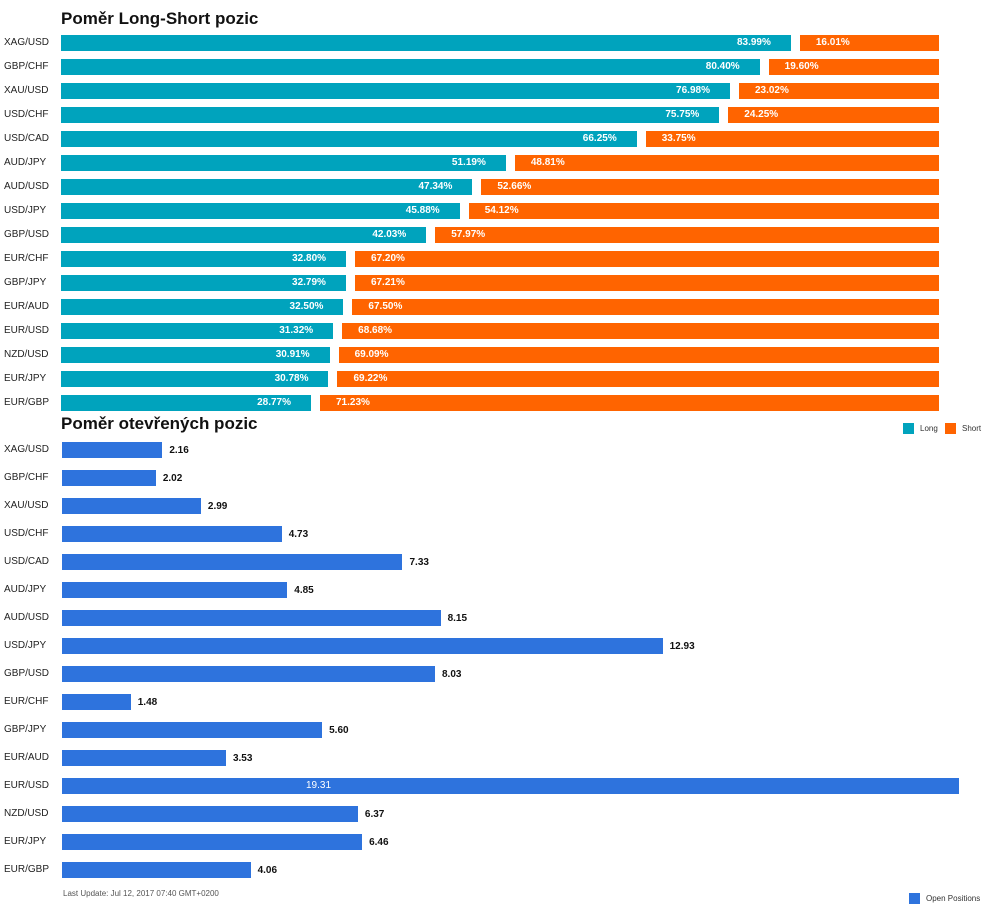  What do you see at coordinates (267, 870) in the screenshot?
I see `open-positions-value-eur-gbp: 4.06` at bounding box center [267, 870].